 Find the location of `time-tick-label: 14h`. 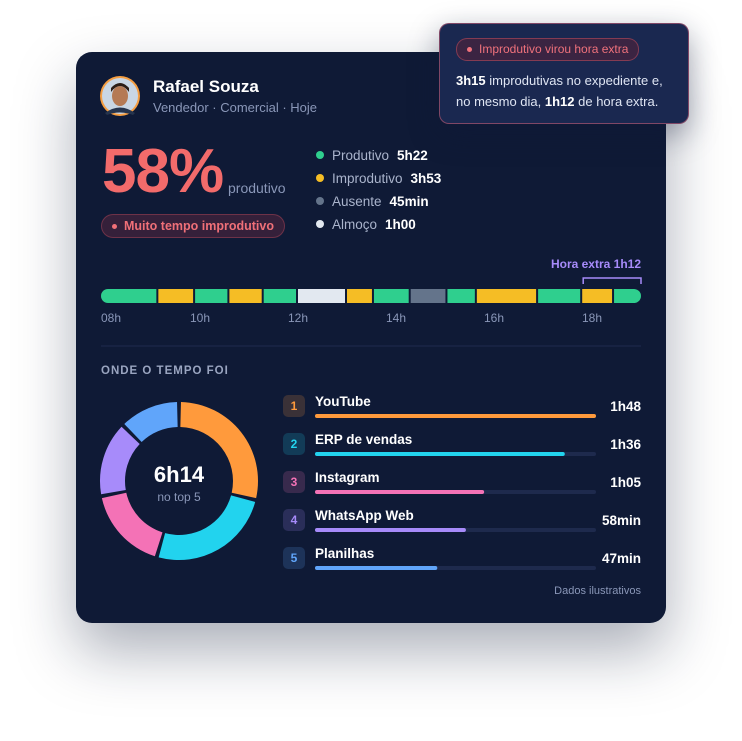

time-tick-label: 14h is located at coordinates (396, 318).